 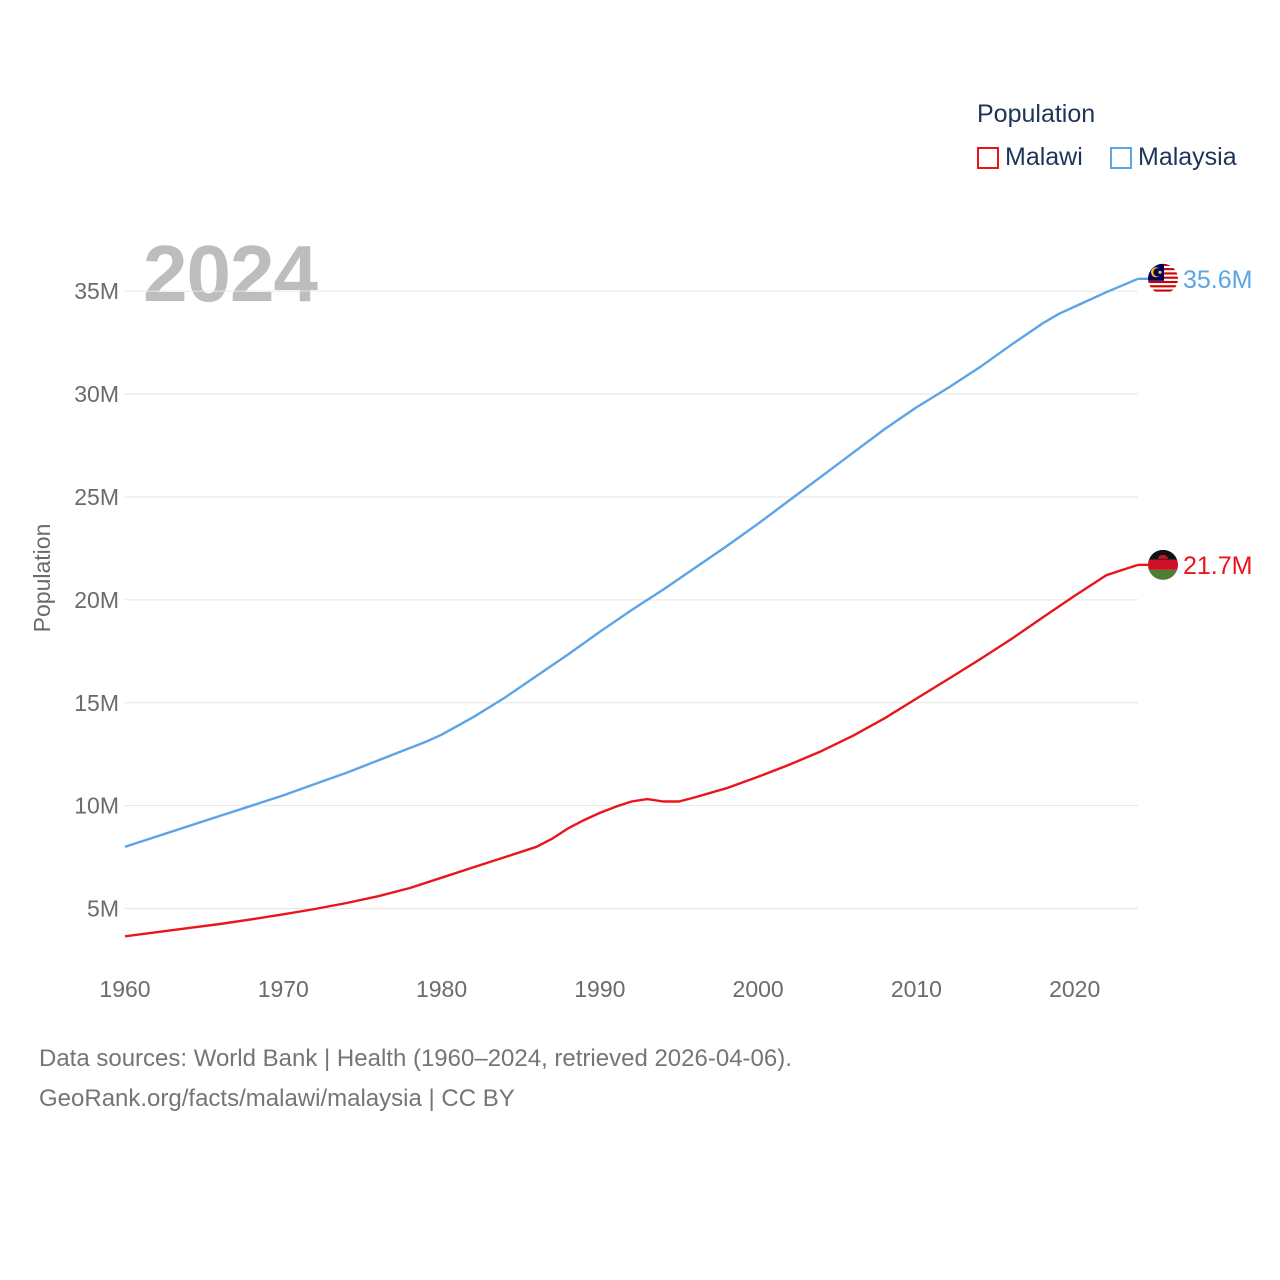 What do you see at coordinates (916, 989) in the screenshot?
I see `x-tick-label: 2010` at bounding box center [916, 989].